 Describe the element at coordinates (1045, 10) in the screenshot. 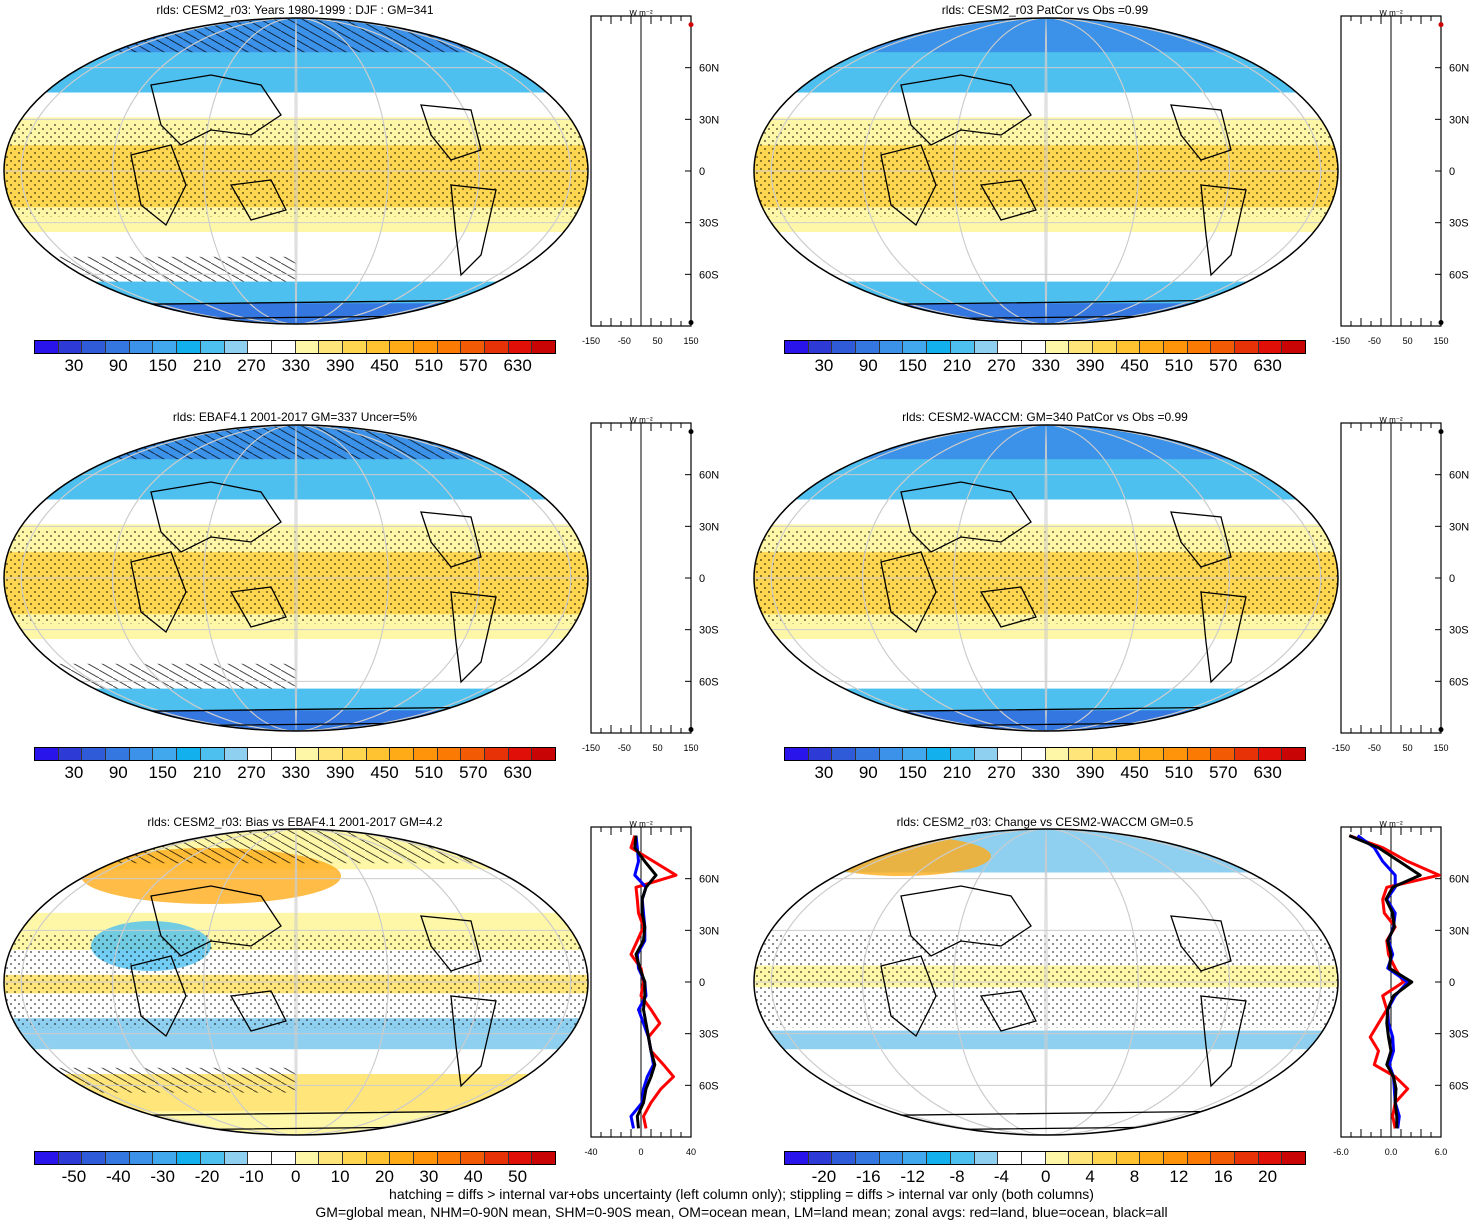

I see `panel-2-title: rlds: CESM2_r03 PatCor vs Obs =0.99` at that location.